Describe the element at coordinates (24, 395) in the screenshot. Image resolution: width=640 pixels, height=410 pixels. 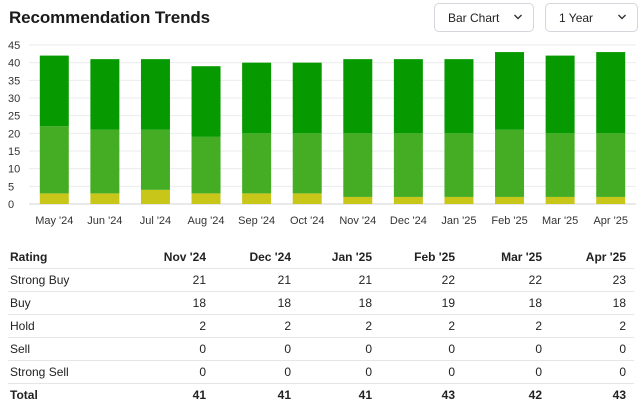
I see `row-label: Total` at that location.